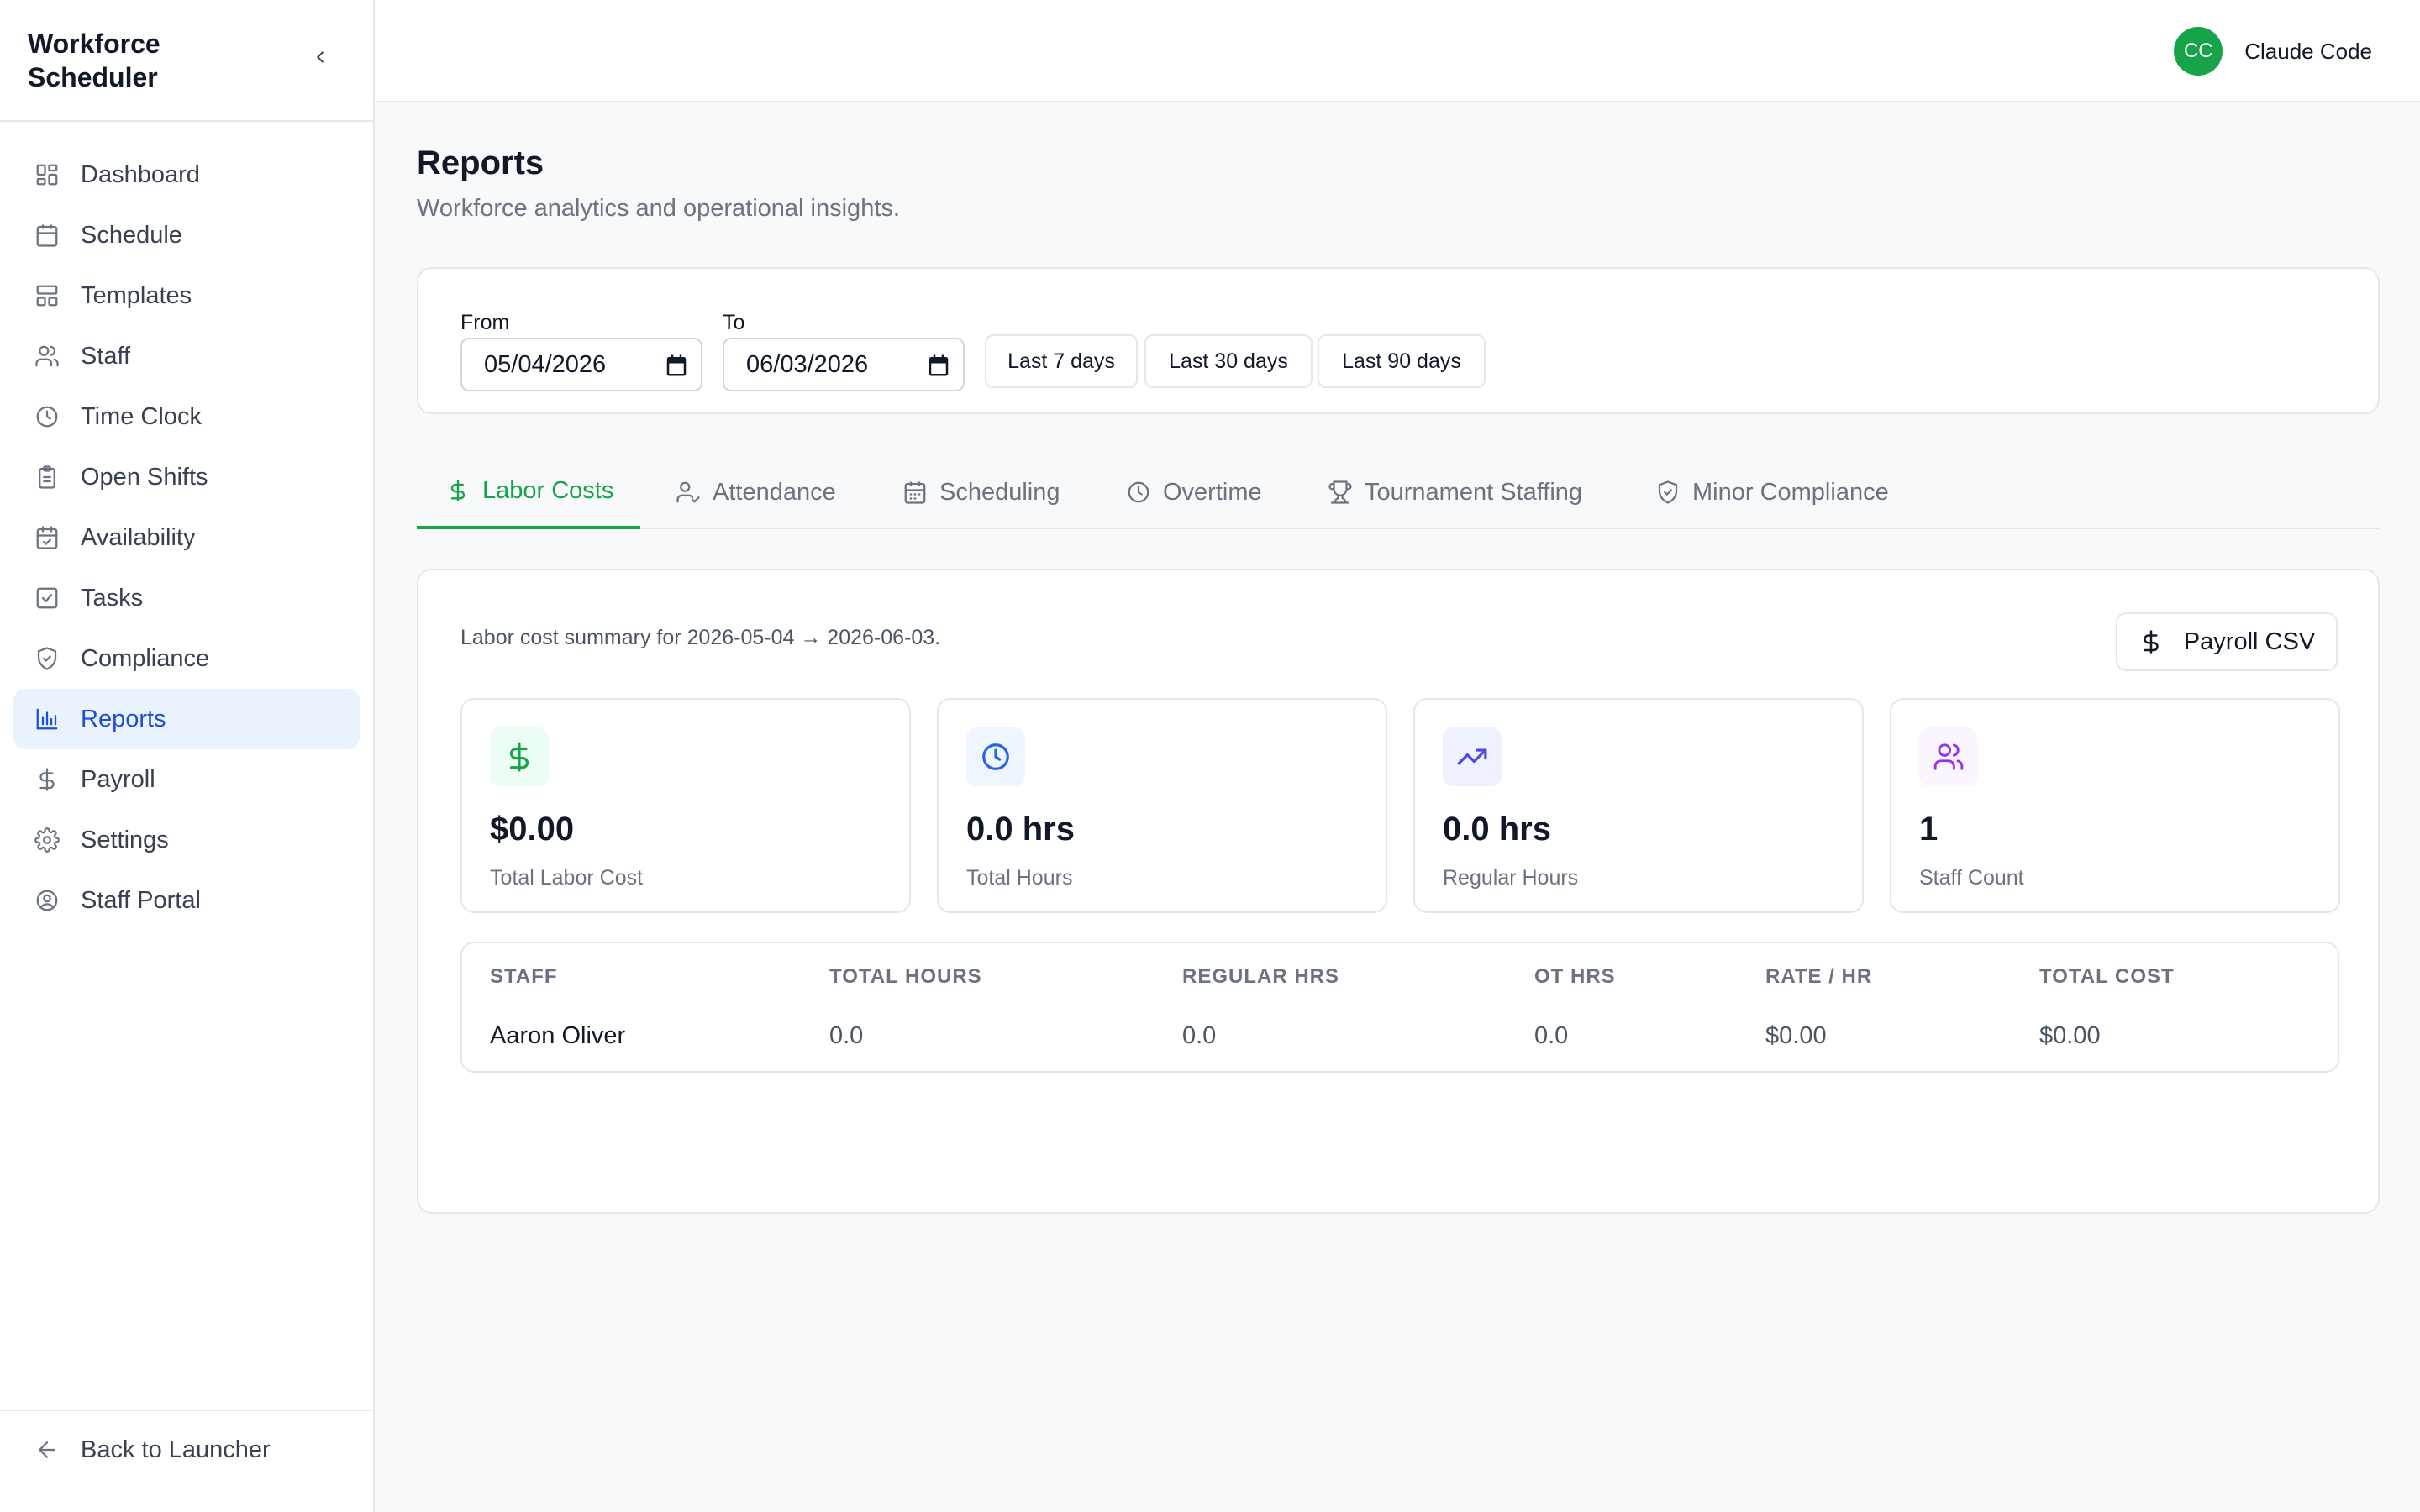 This screenshot has width=2420, height=1512. What do you see at coordinates (905, 976) in the screenshot?
I see `column-header-total-hours: TOTAL HOURS` at bounding box center [905, 976].